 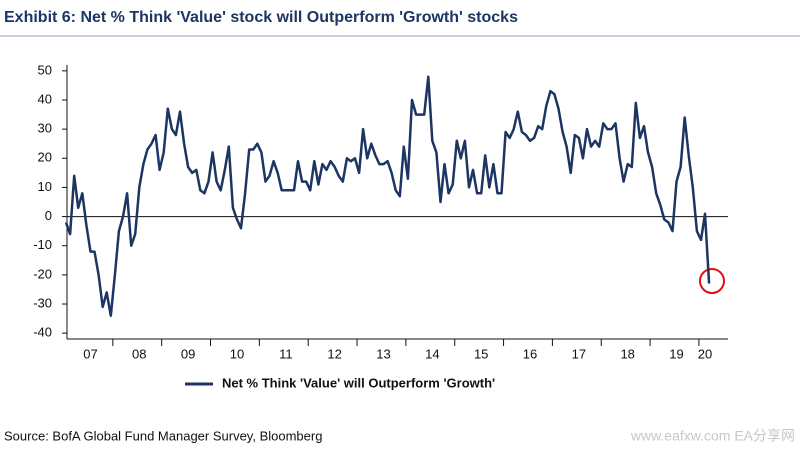 I want to click on y-tick-label: 0, so click(x=48, y=215).